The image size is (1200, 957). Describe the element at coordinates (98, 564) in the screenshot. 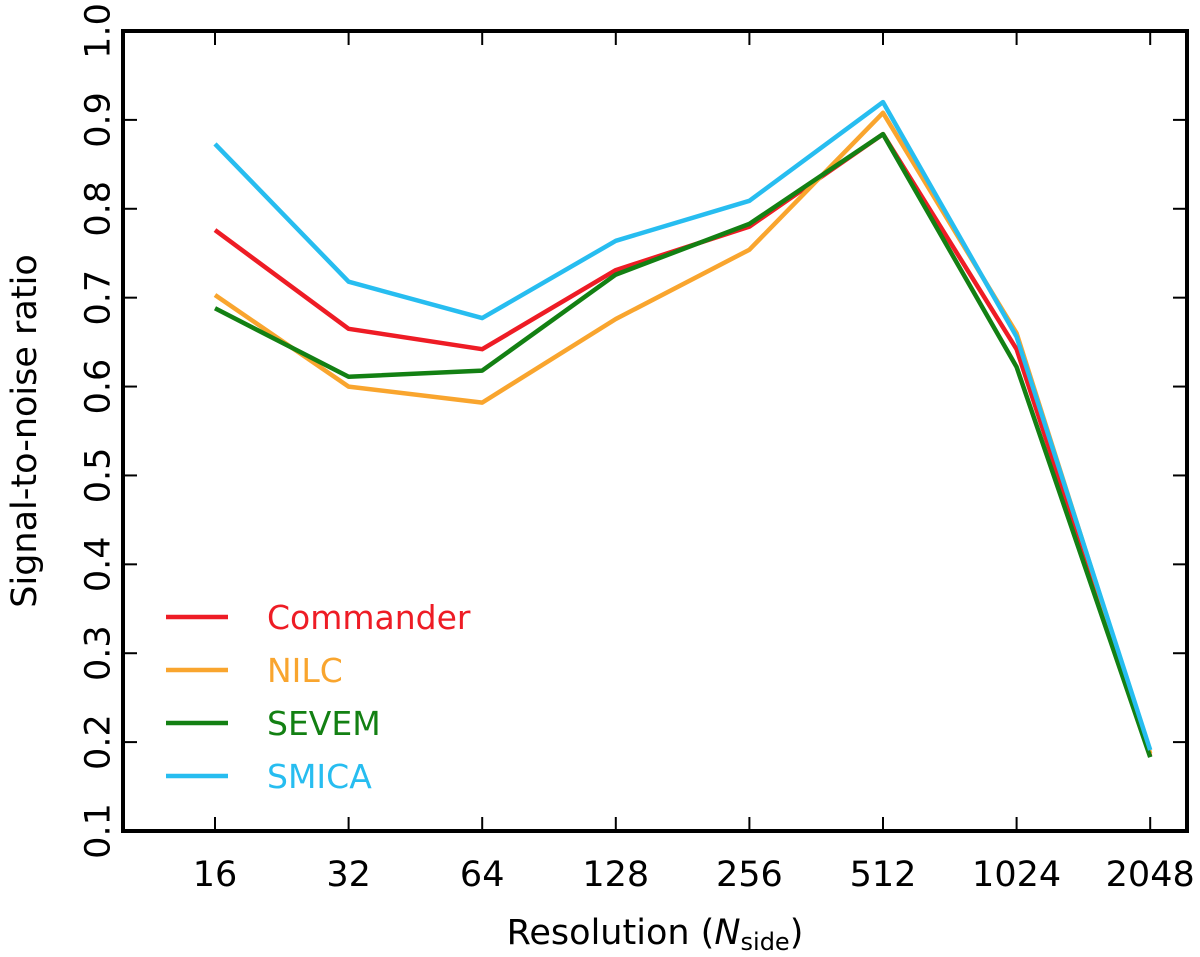

I see `y-tick-label: 0.4` at that location.